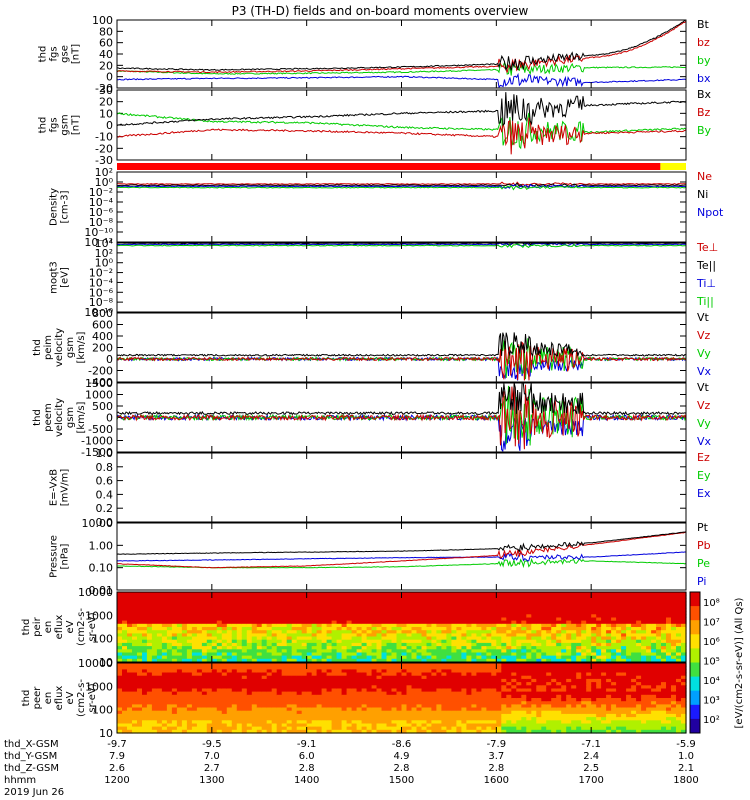 The width and height of the screenshot is (750, 800). I want to click on density-line, so click(401, 184).